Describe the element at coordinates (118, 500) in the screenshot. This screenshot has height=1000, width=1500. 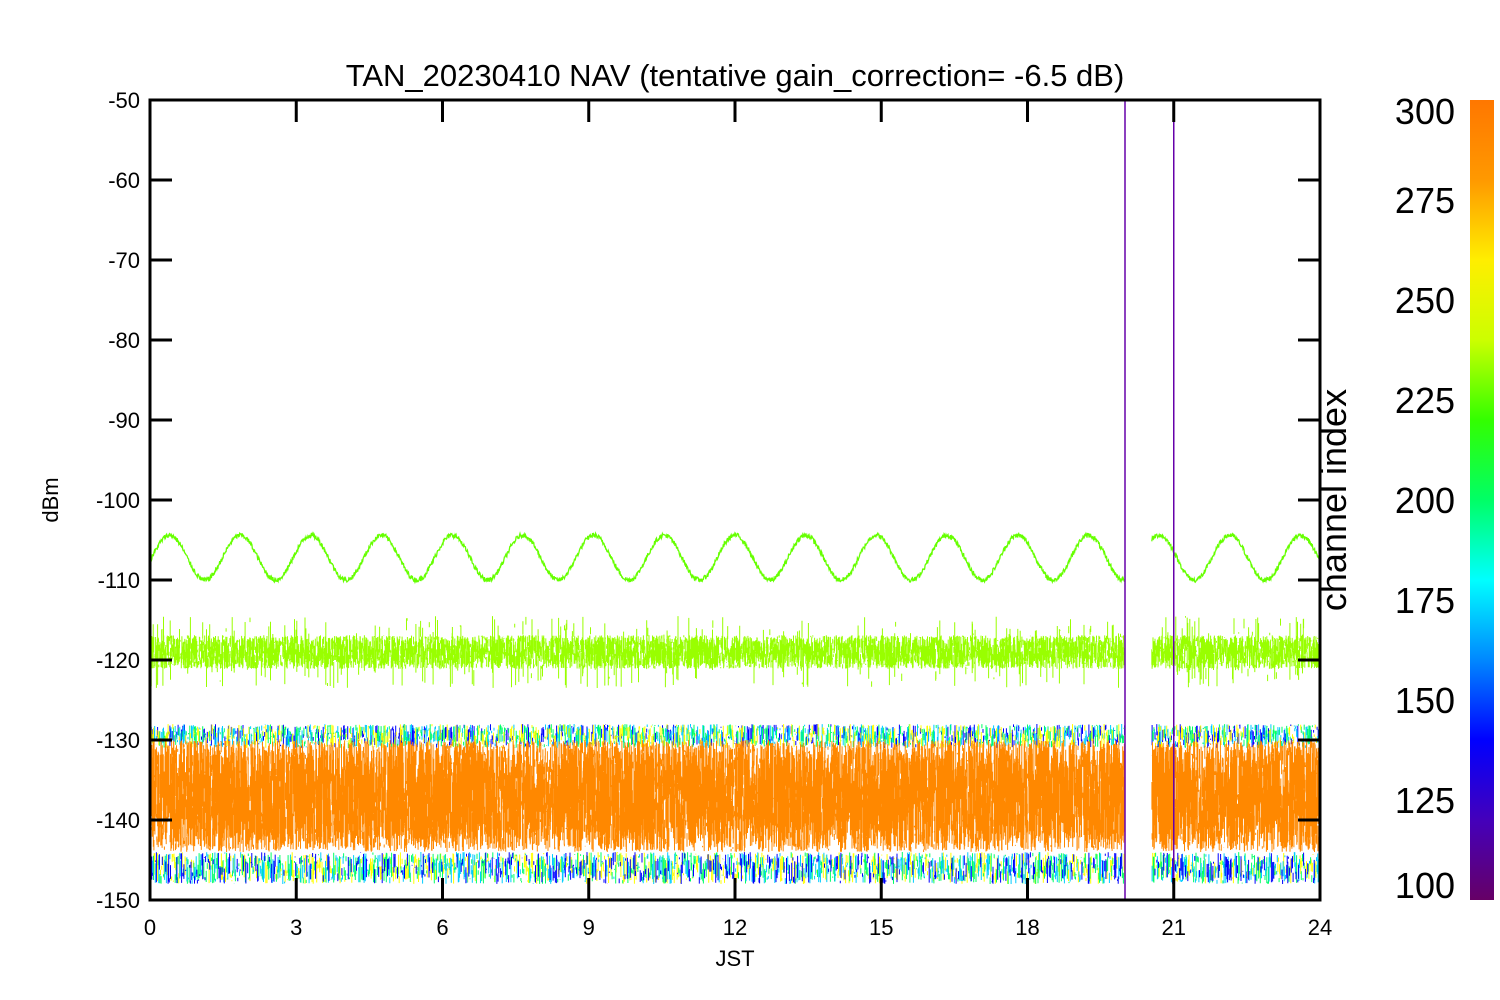
I see `y-tick-label: -100` at that location.